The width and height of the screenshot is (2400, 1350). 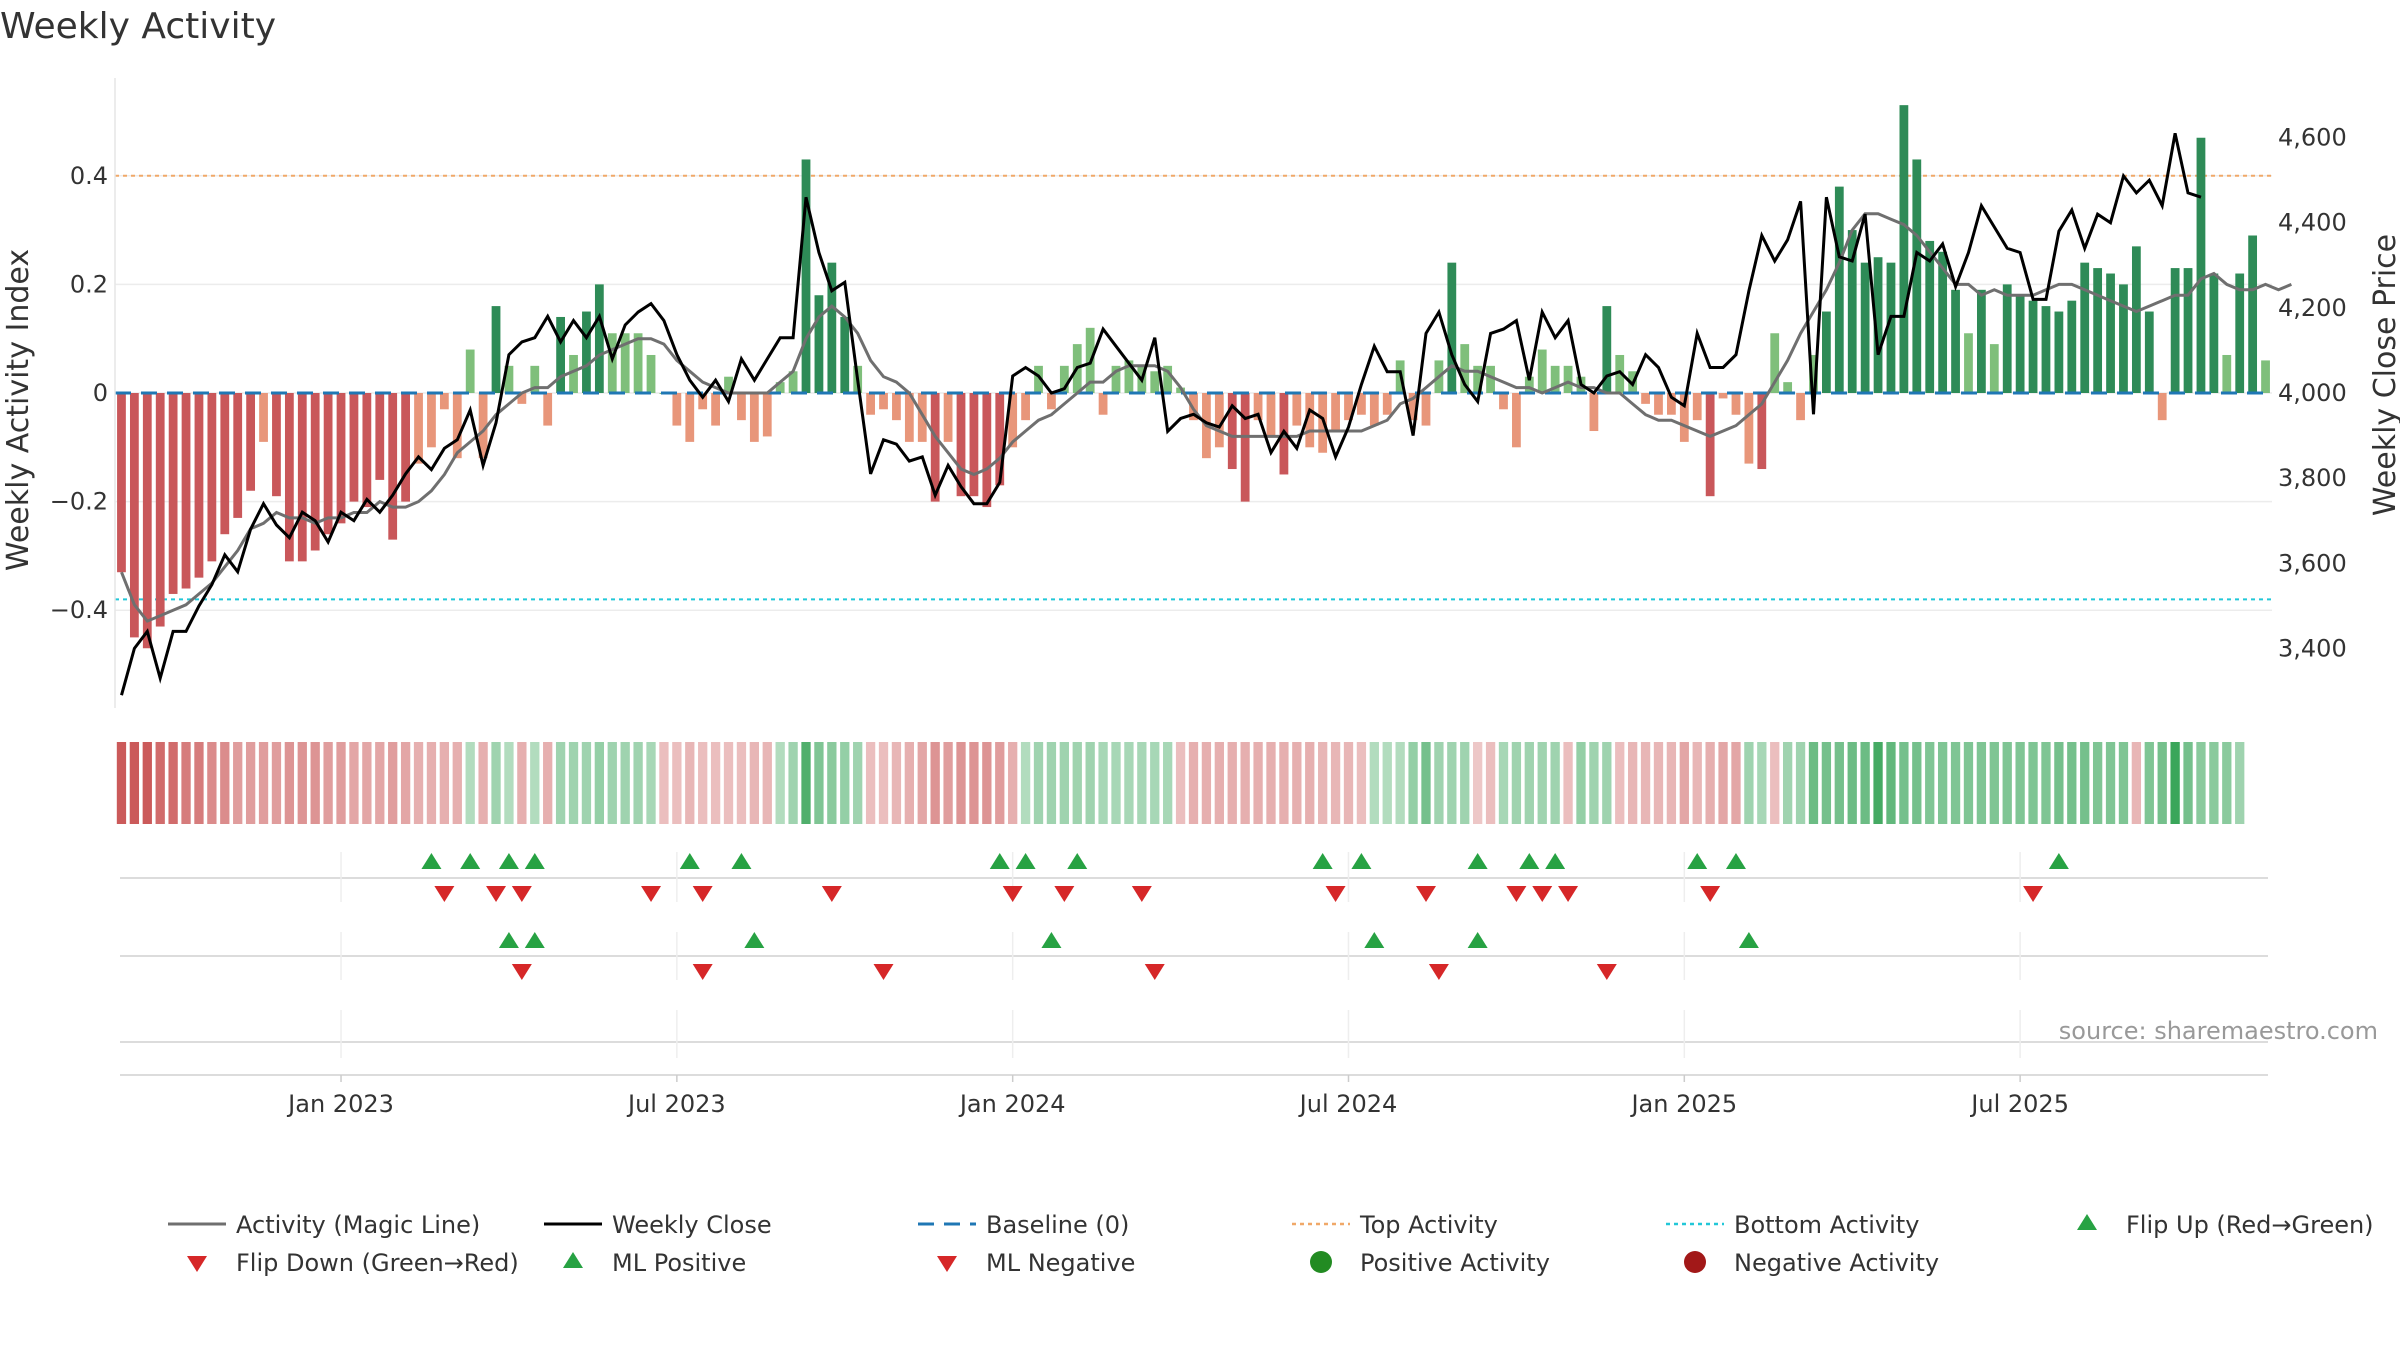 What do you see at coordinates (377, 1263) in the screenshot?
I see `legend-label: Flip Down (Green→Red)` at bounding box center [377, 1263].